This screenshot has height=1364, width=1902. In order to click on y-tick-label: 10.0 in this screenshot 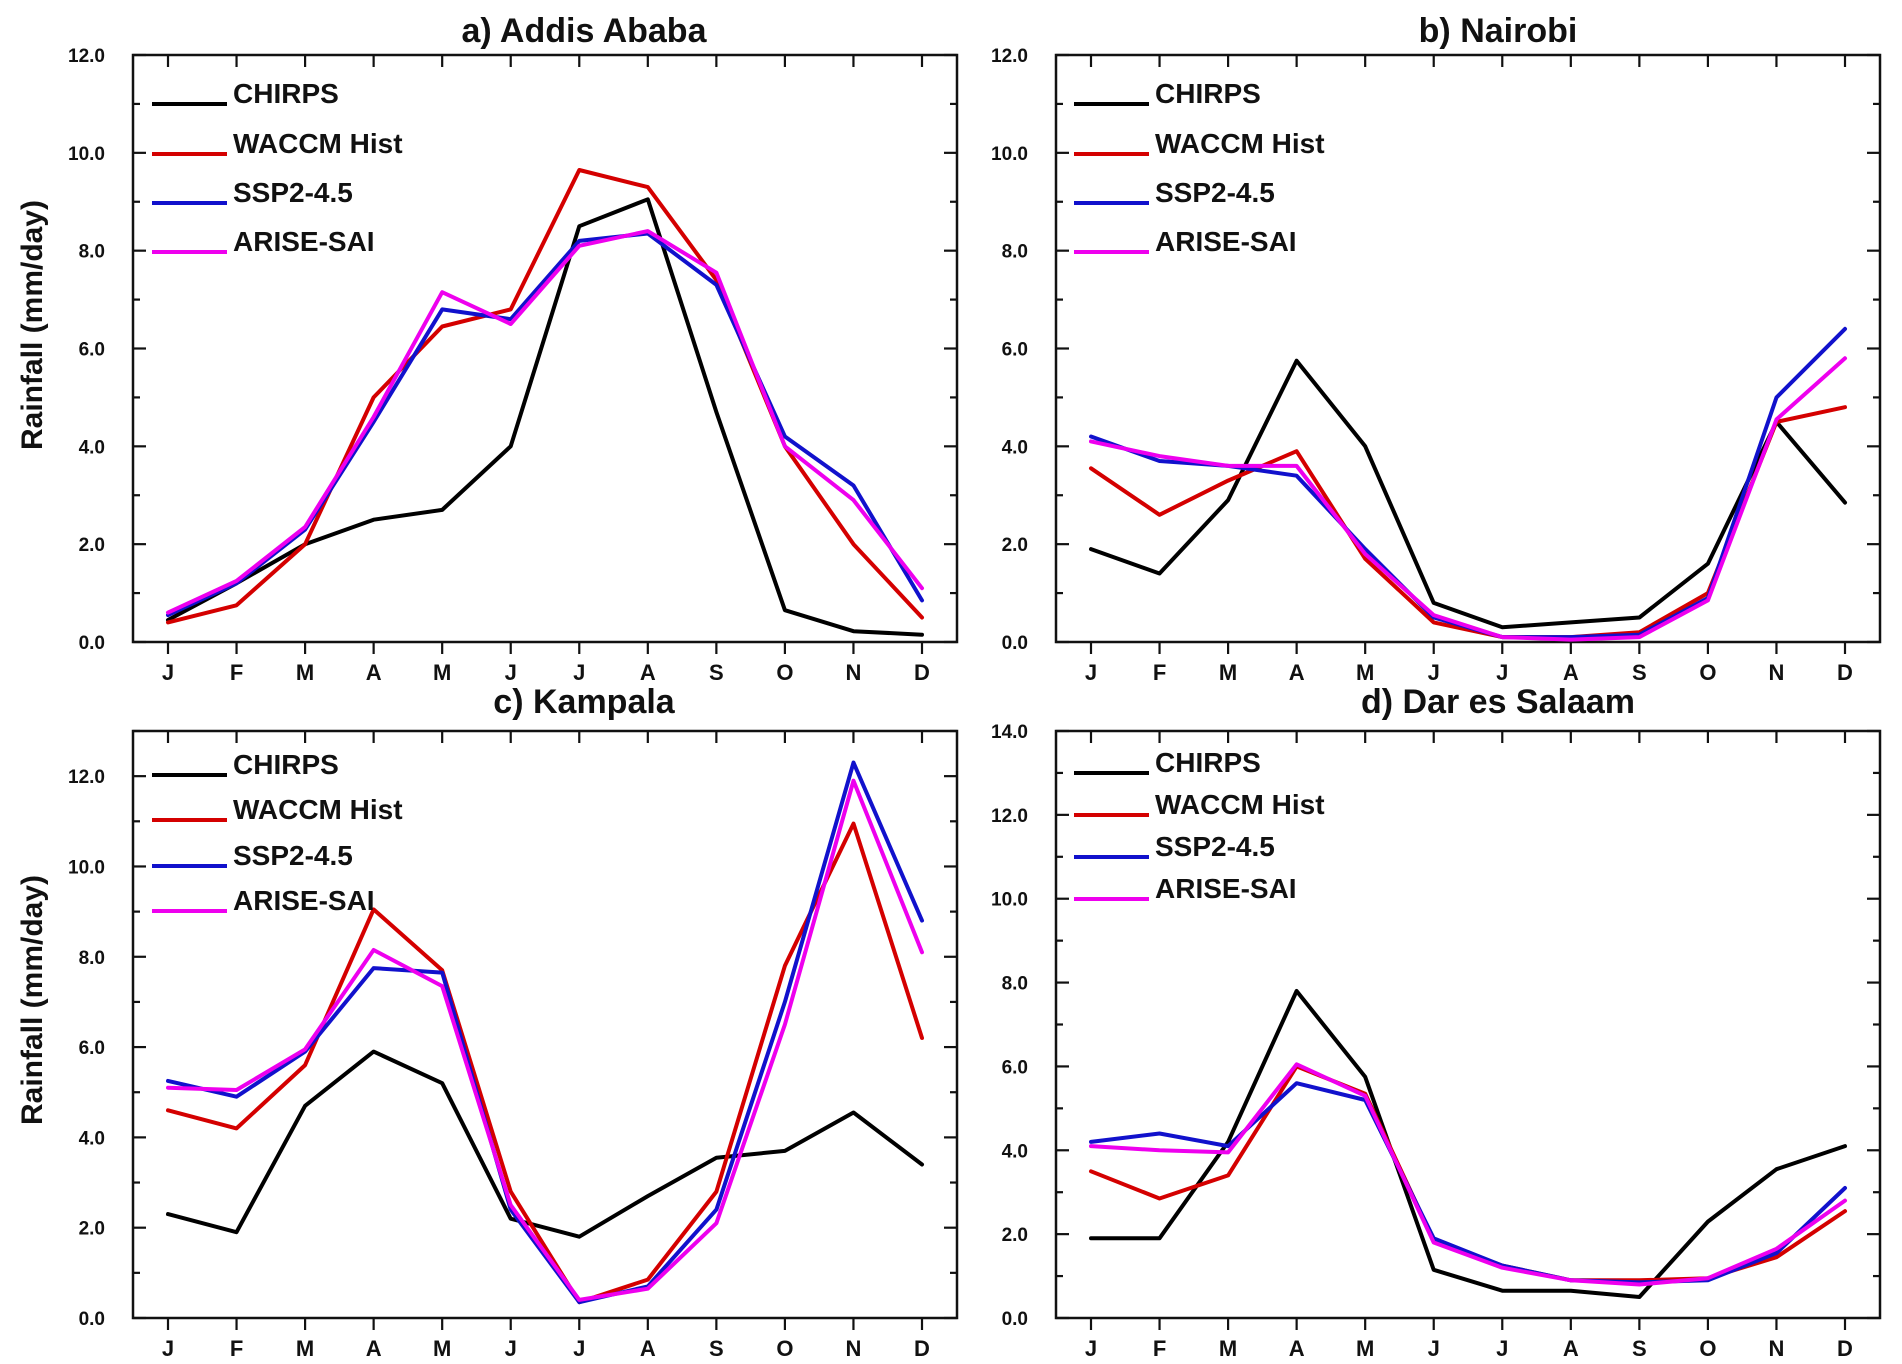, I will do `click(86, 867)`.